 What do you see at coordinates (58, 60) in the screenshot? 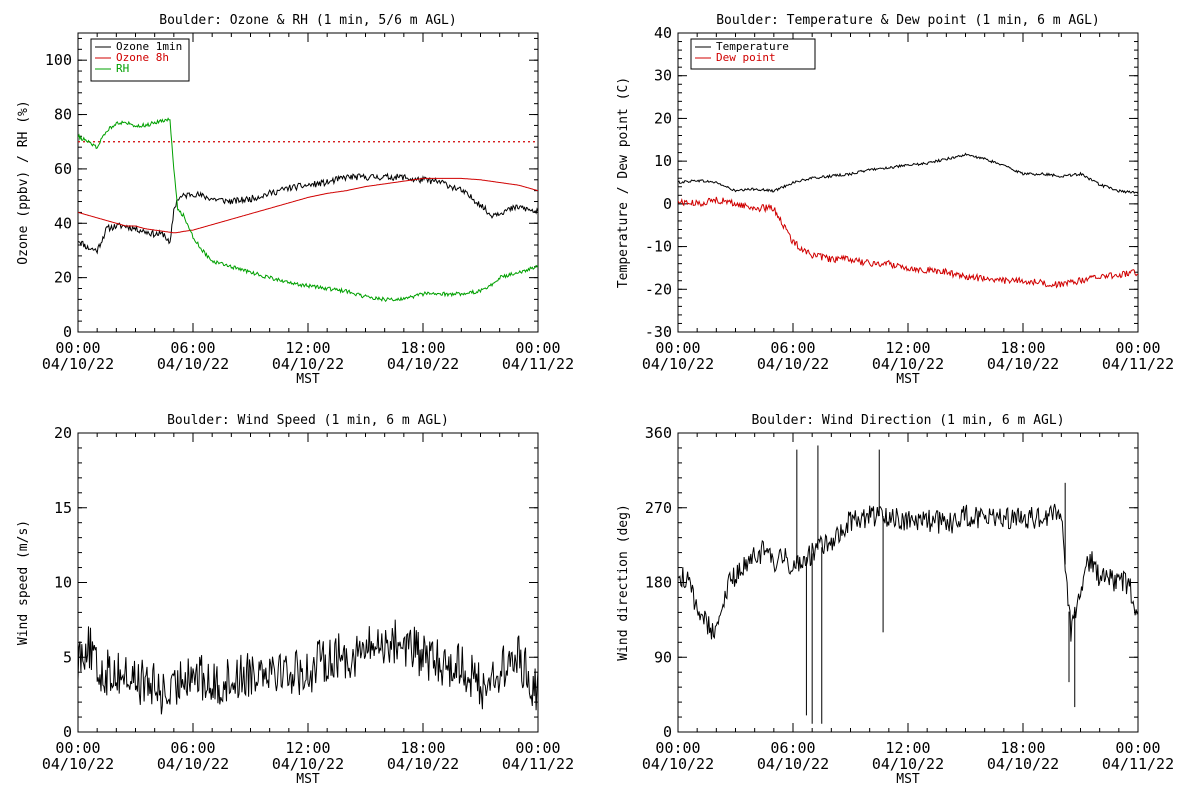
I see `y-tick-label: 100` at bounding box center [58, 60].